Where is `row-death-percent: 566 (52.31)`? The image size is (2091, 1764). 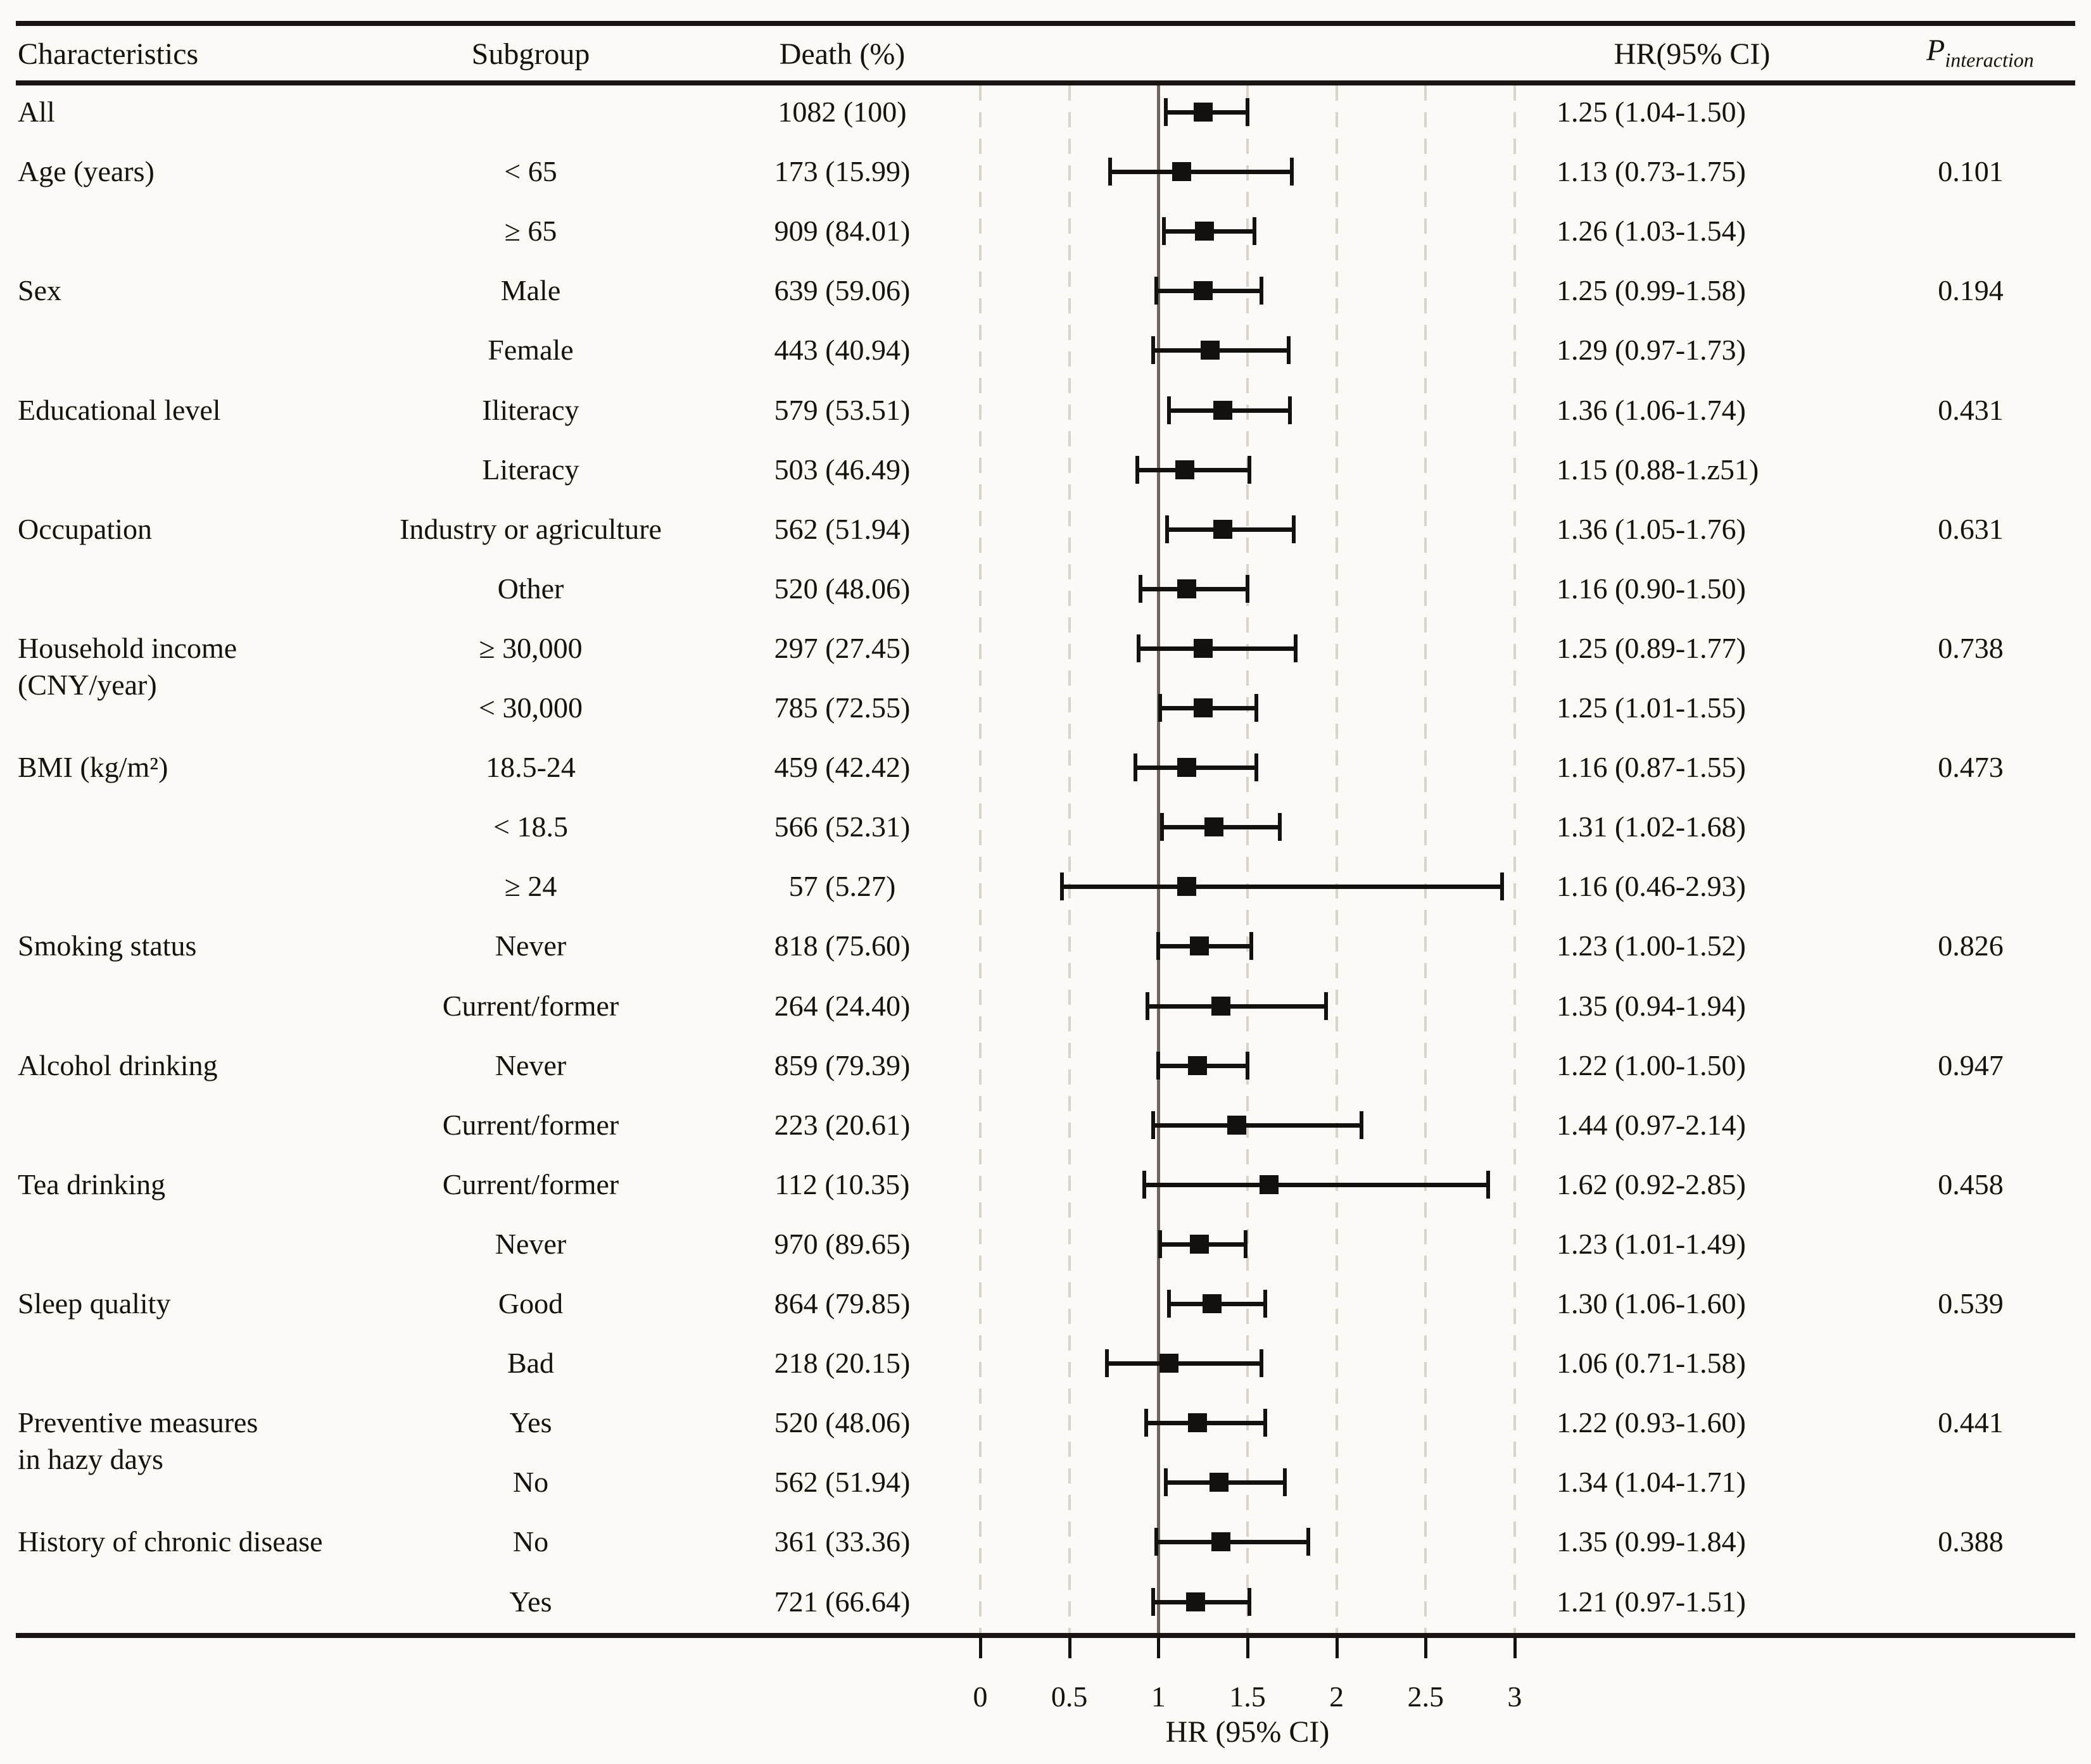 row-death-percent: 566 (52.31) is located at coordinates (842, 826).